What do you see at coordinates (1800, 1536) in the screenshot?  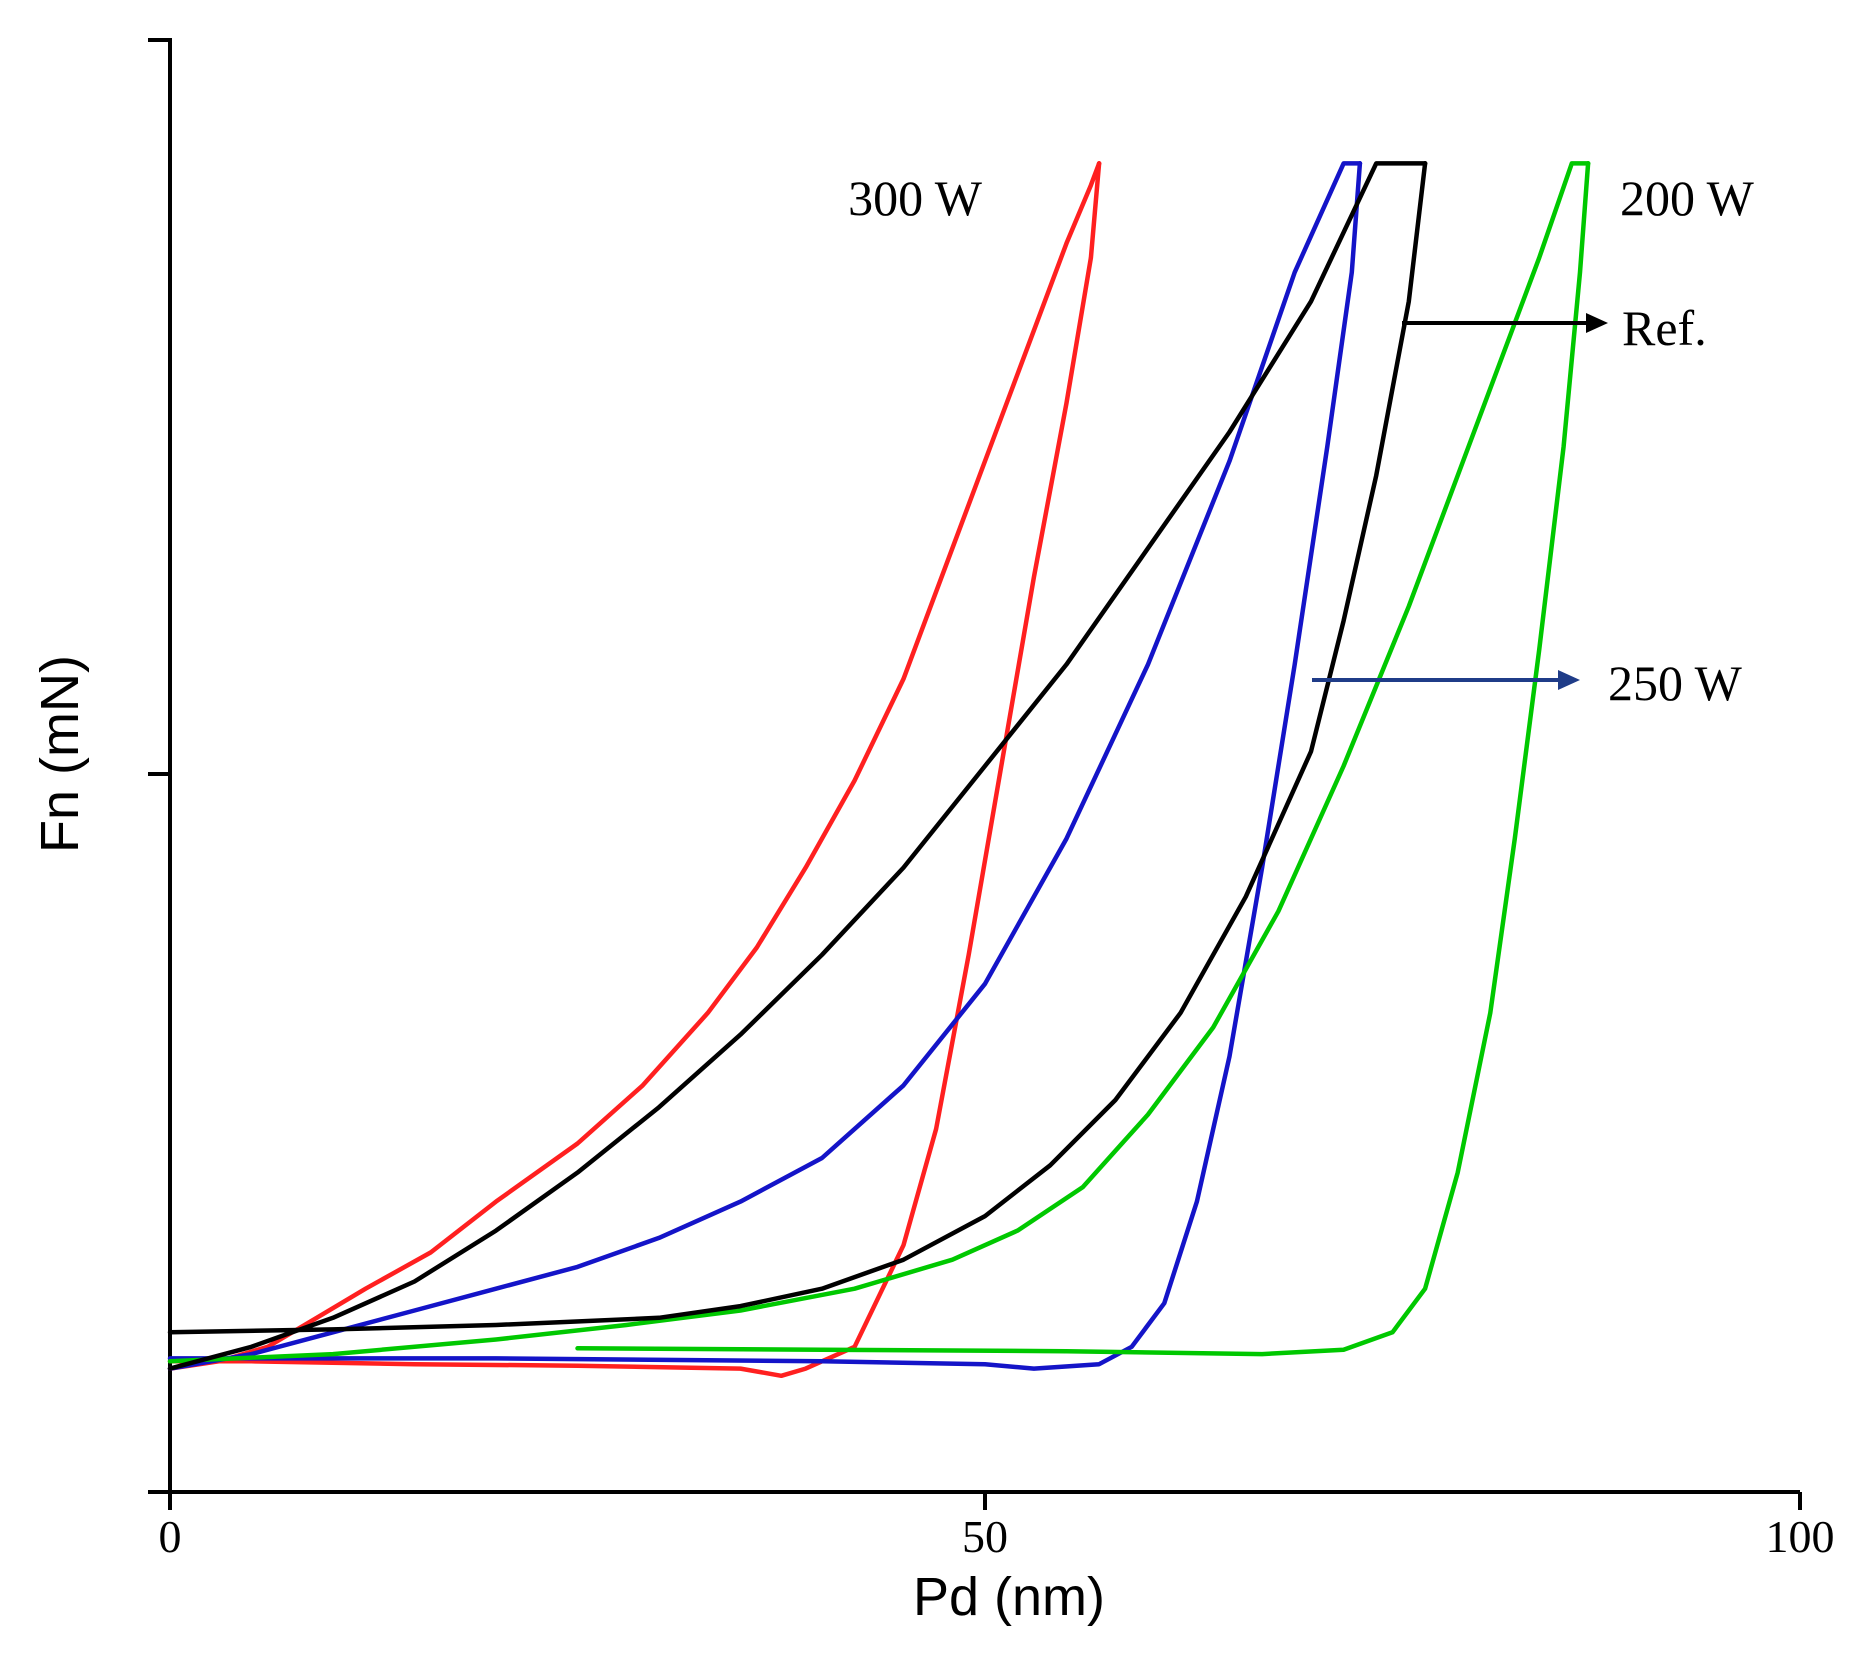 I see `x-tick-label: 100` at bounding box center [1800, 1536].